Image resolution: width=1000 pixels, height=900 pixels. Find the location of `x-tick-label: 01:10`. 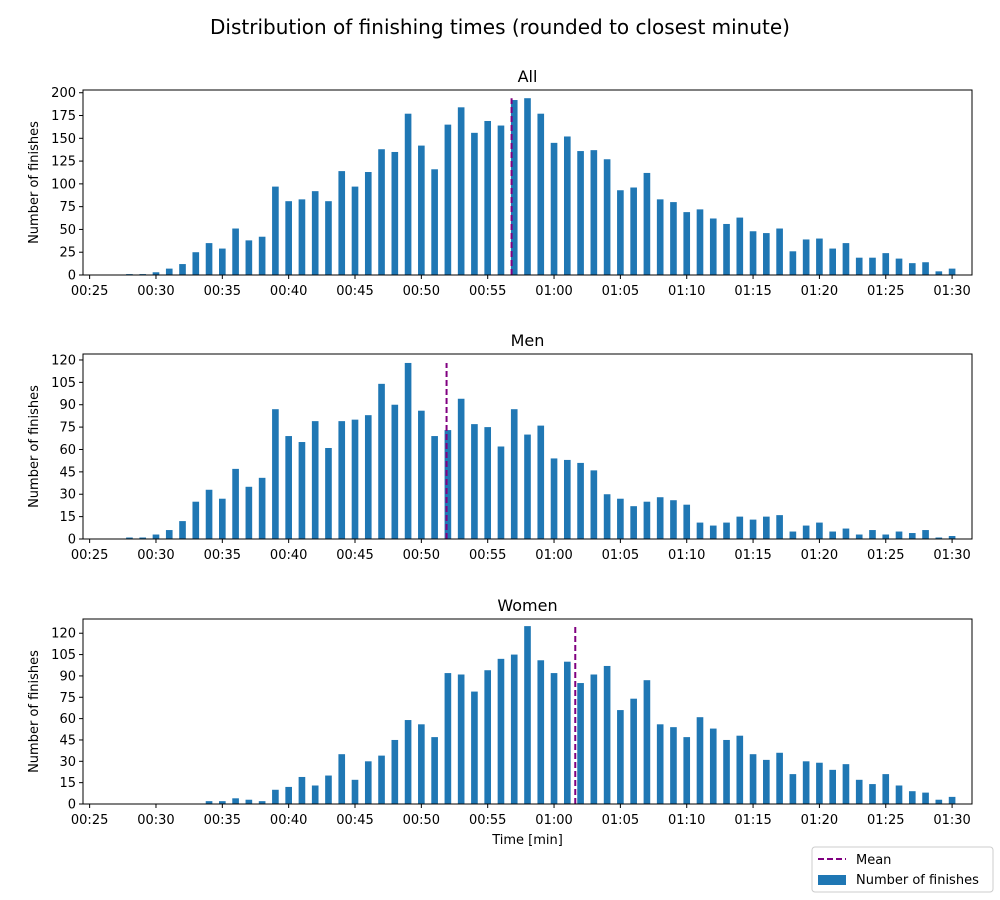

x-tick-label: 01:10 is located at coordinates (686, 820).